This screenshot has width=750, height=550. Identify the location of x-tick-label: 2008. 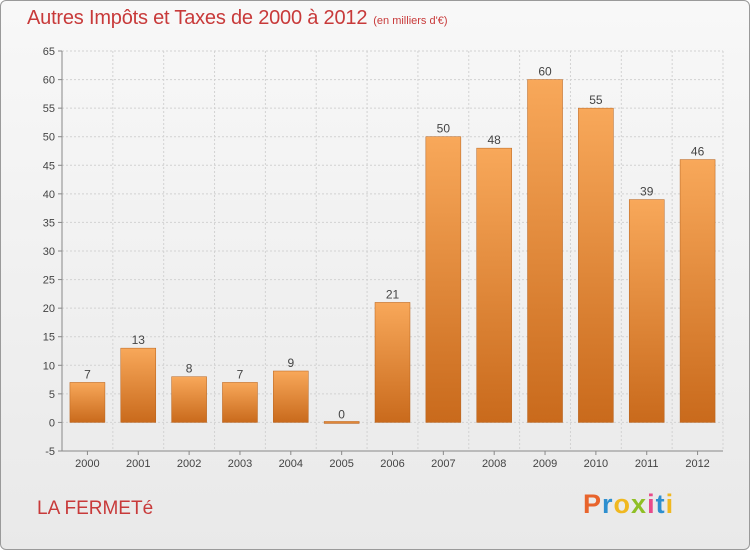
(494, 464).